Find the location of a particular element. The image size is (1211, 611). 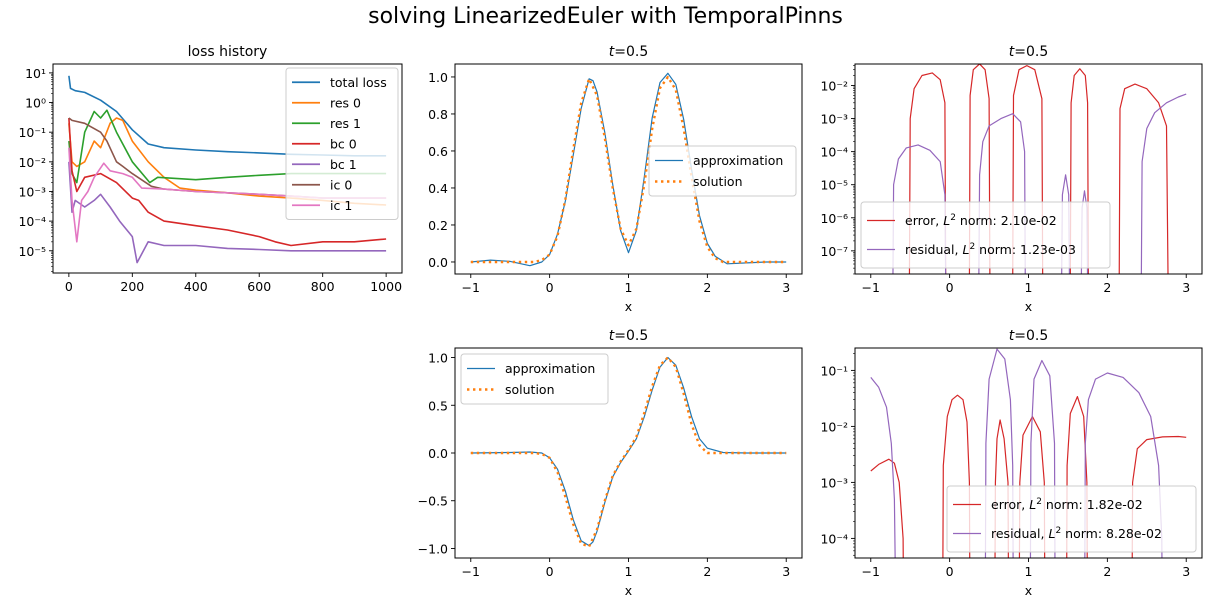

y-tick-label: 10⁻⁶ is located at coordinates (834, 218).